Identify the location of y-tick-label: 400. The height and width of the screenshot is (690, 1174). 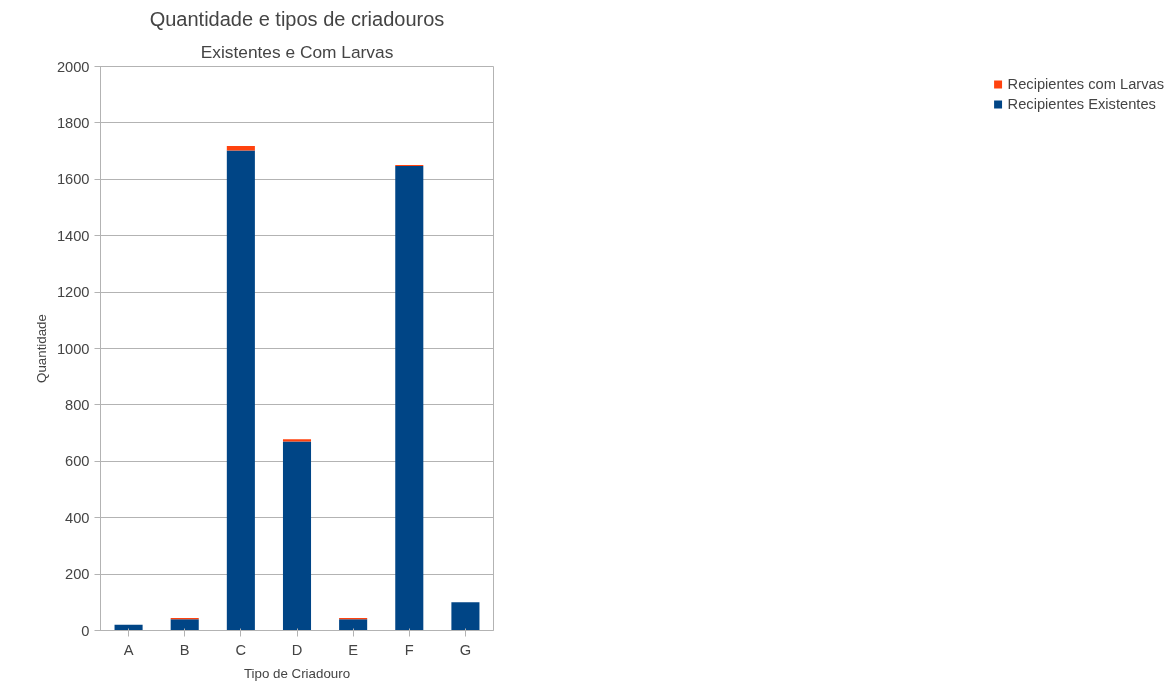
(77, 517).